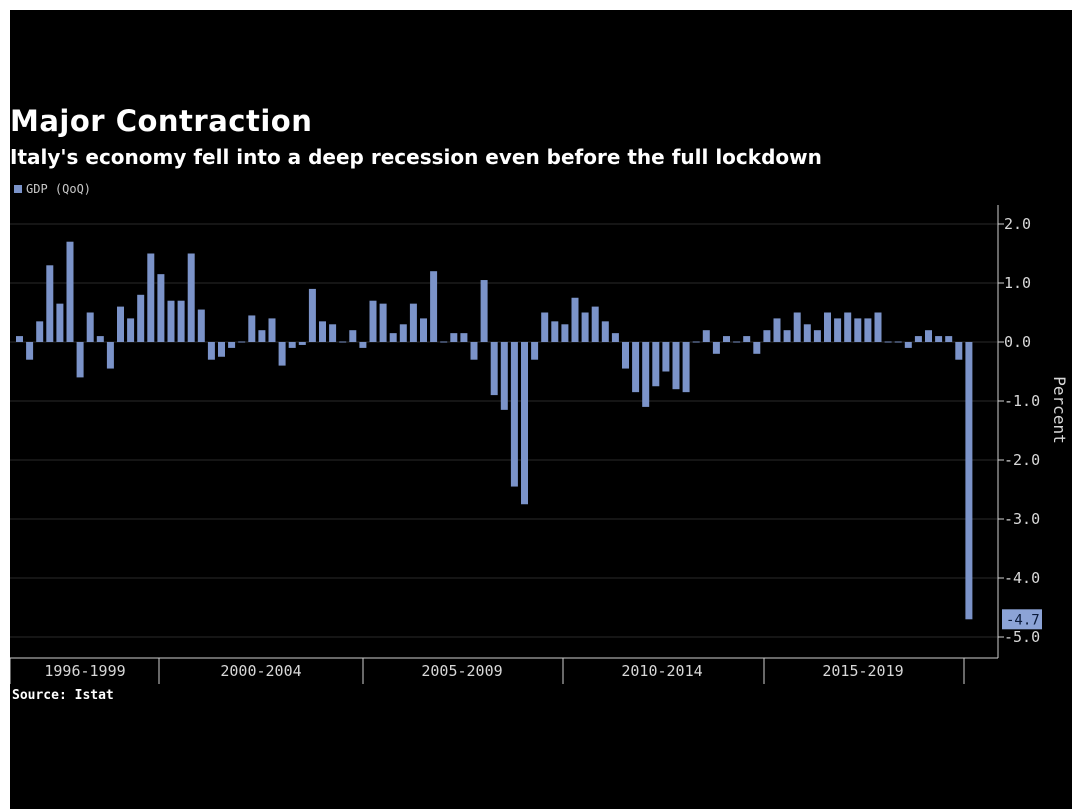 This screenshot has width=1072, height=809. Describe the element at coordinates (161, 121) in the screenshot. I see `chart-title: Major Contraction` at that location.